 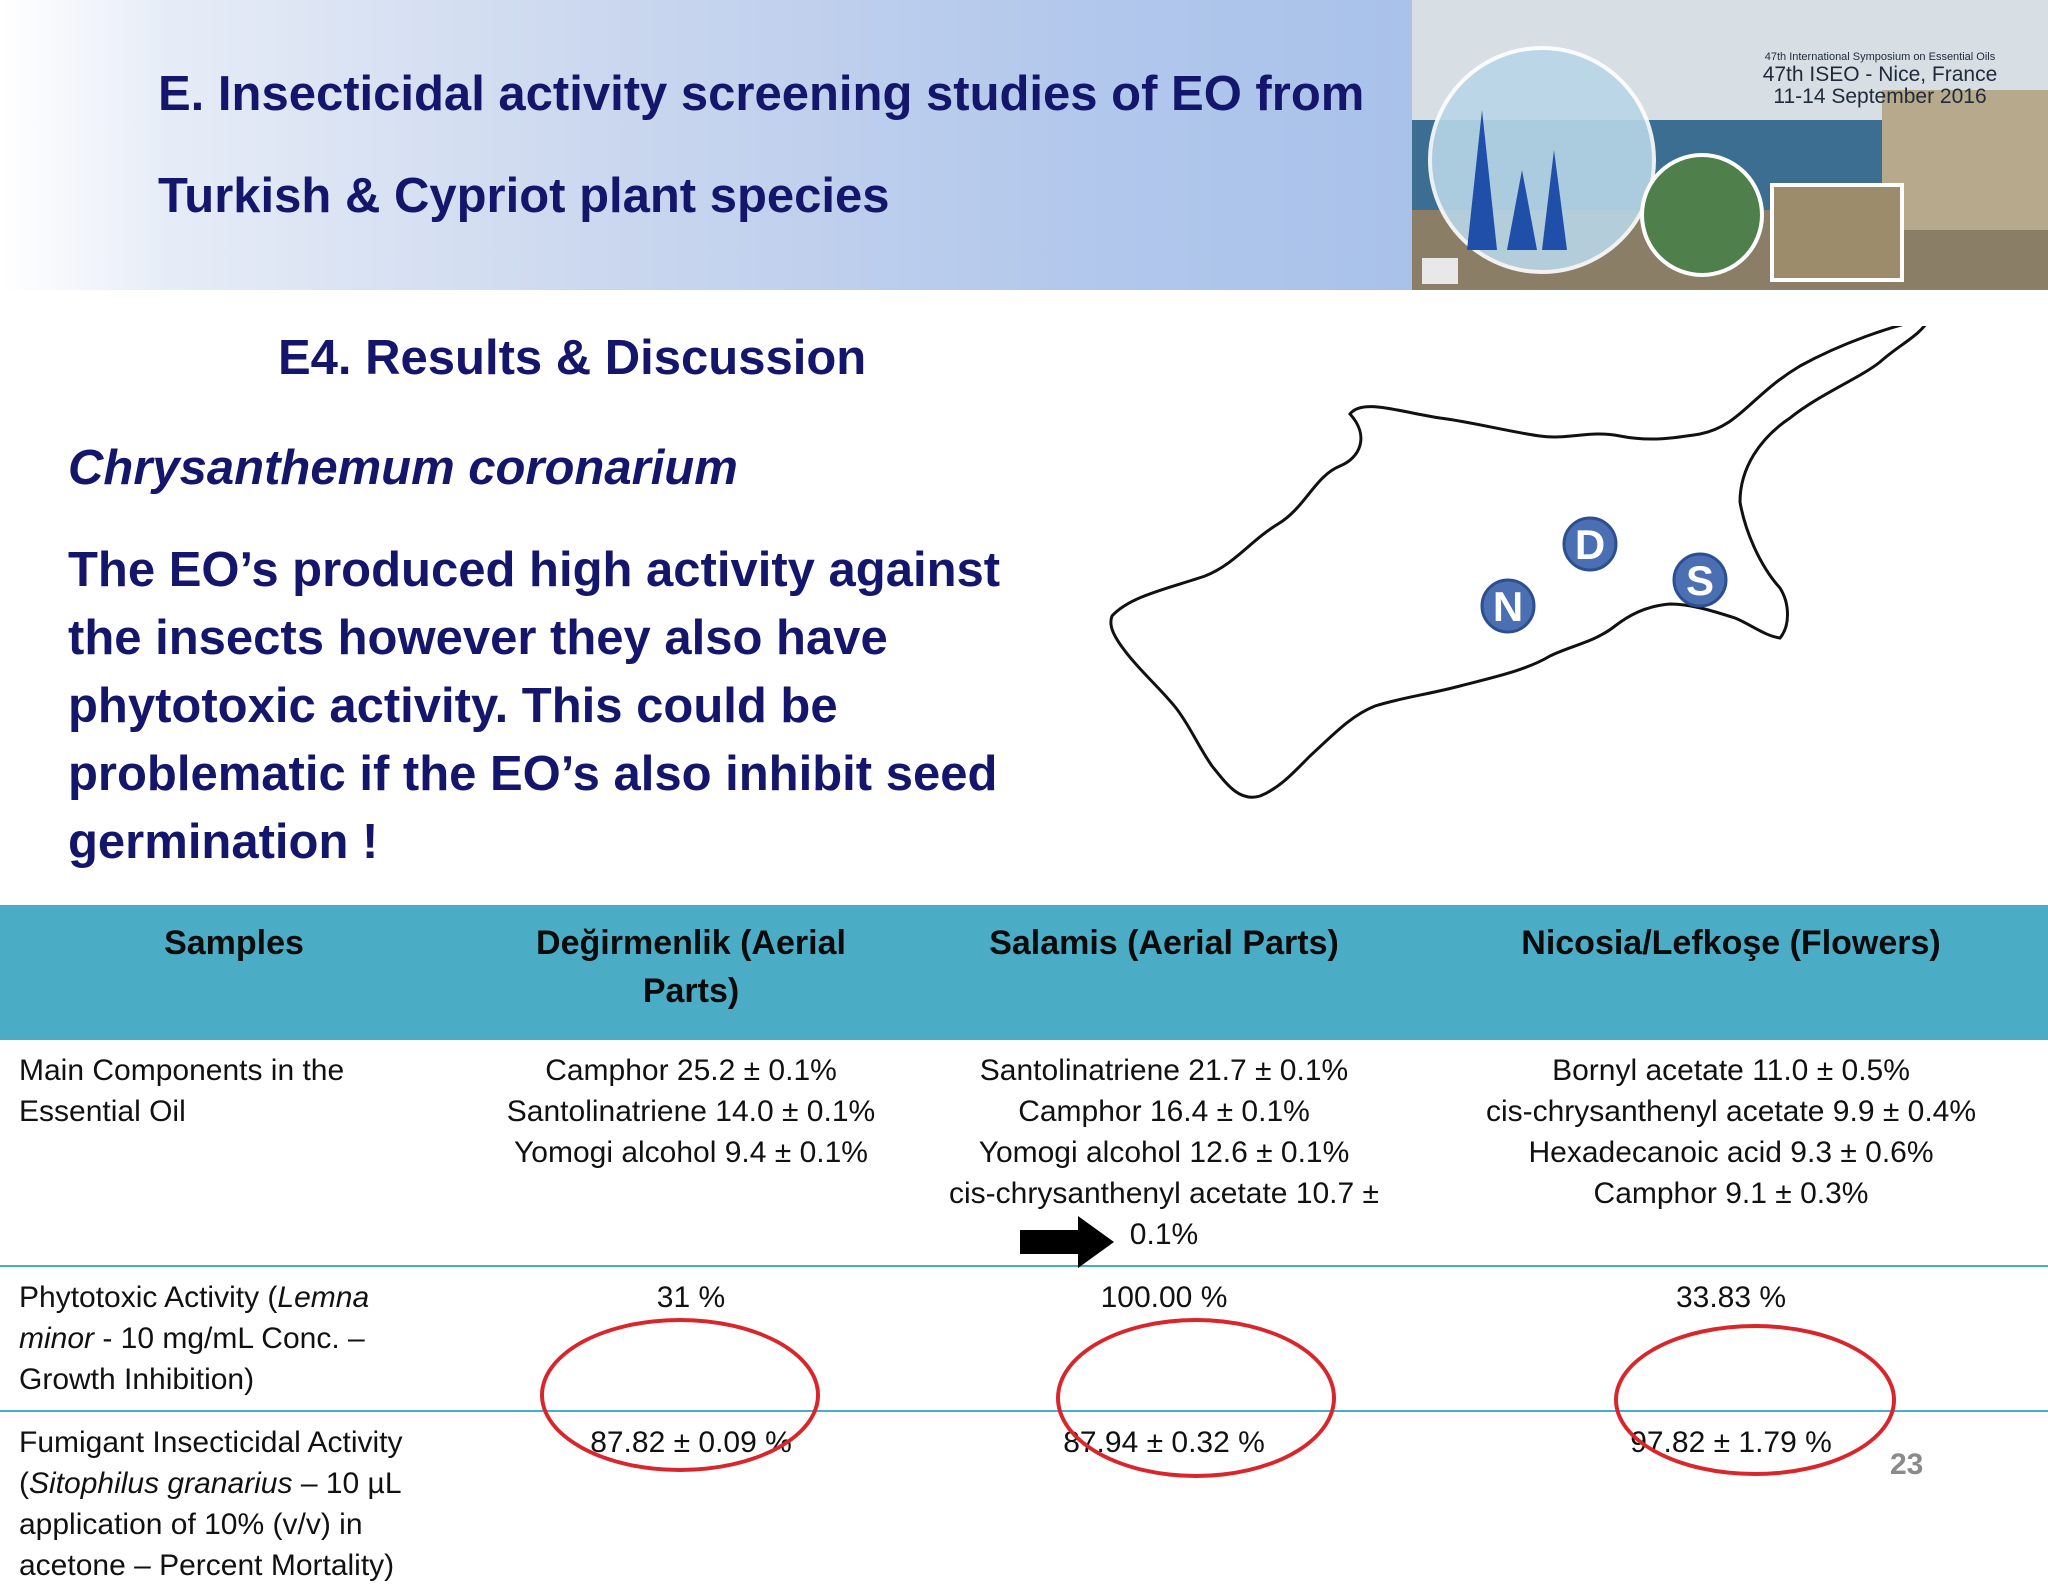 I want to click on marker-s: S, so click(x=1700, y=580).